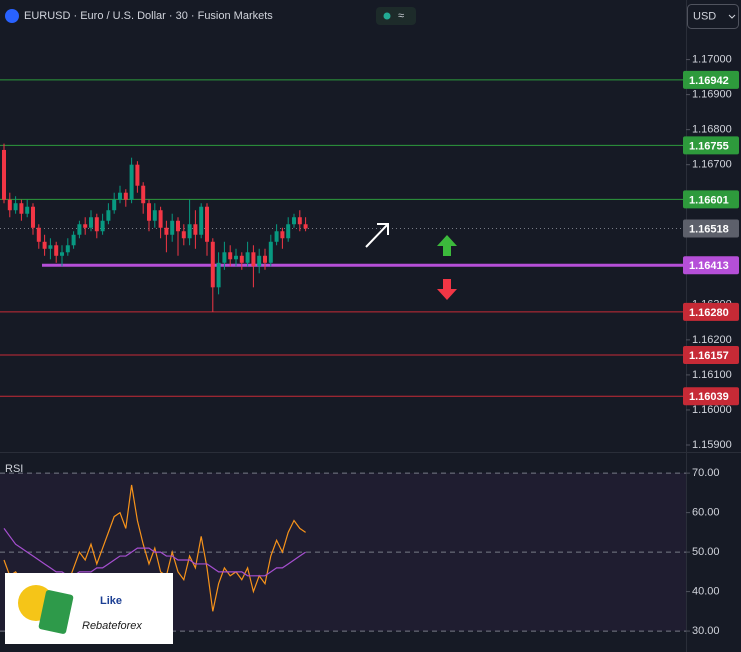 The width and height of the screenshot is (741, 652). I want to click on logo-note, so click(56, 612).